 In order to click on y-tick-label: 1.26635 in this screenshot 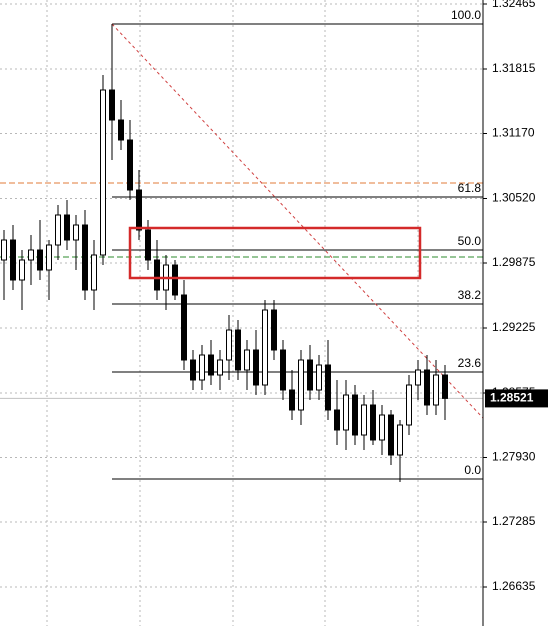, I will do `click(514, 586)`.